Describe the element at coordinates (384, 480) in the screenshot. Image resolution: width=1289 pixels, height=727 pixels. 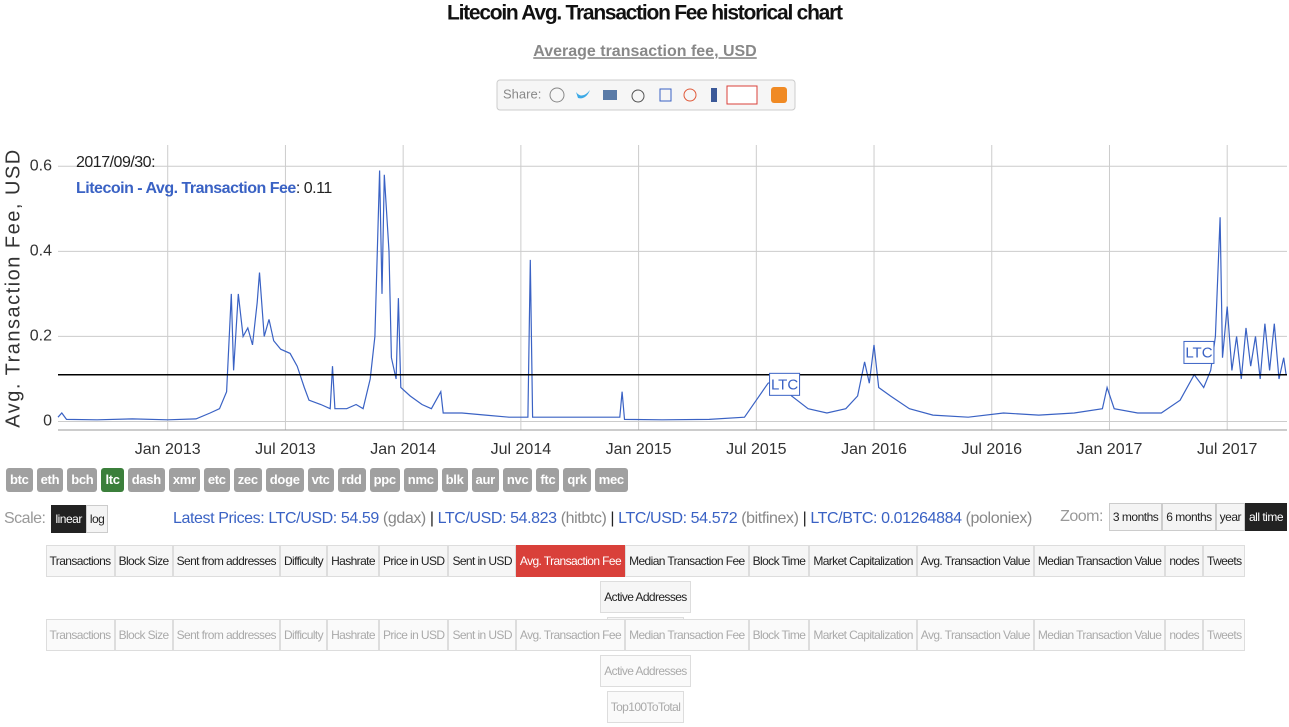
I see `coin-button: ppc` at that location.